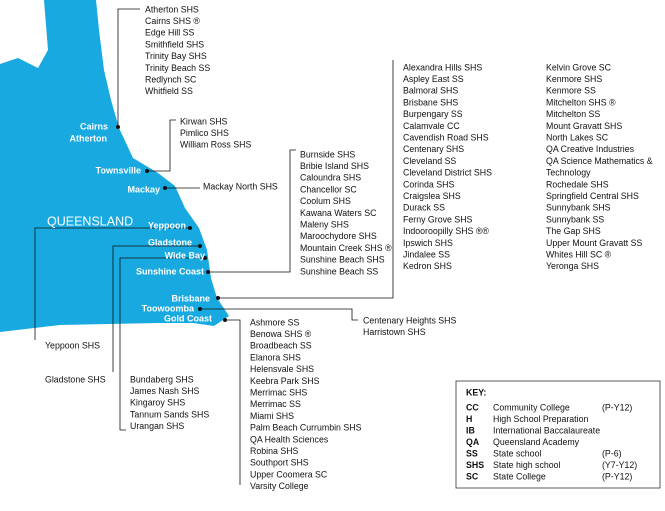 This screenshot has height=511, width=665. I want to click on school-name: Edge Hill SS, so click(170, 33).